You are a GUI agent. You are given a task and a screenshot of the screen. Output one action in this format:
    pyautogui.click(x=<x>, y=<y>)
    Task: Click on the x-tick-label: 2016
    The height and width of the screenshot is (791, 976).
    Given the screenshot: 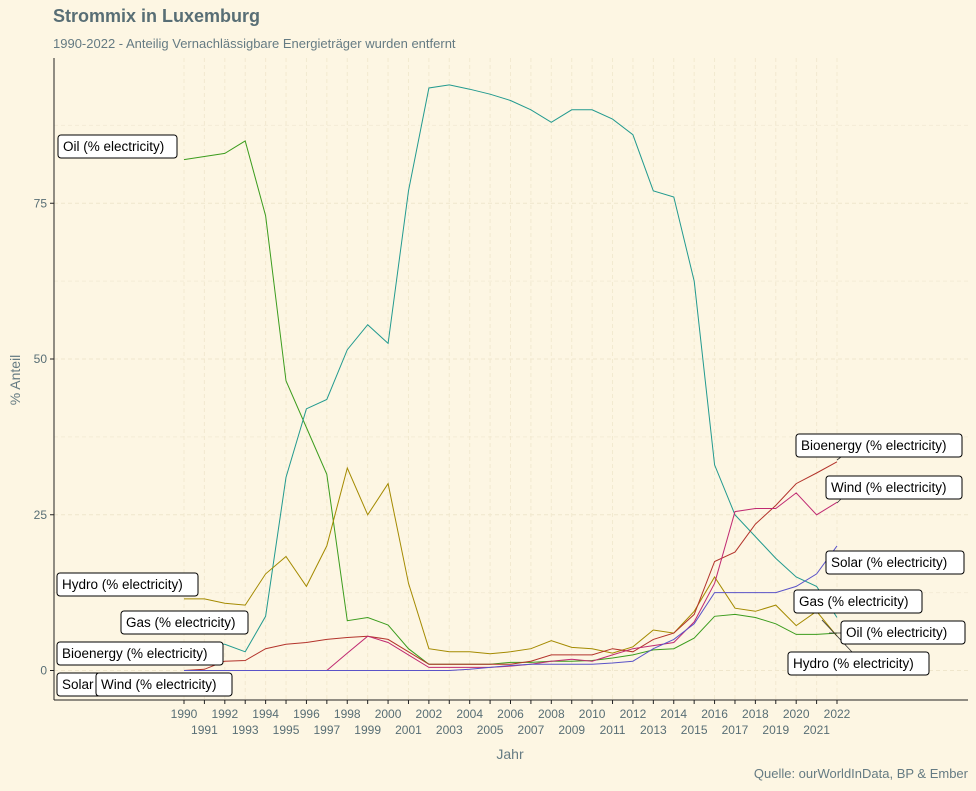 What is the action you would take?
    pyautogui.click(x=714, y=714)
    